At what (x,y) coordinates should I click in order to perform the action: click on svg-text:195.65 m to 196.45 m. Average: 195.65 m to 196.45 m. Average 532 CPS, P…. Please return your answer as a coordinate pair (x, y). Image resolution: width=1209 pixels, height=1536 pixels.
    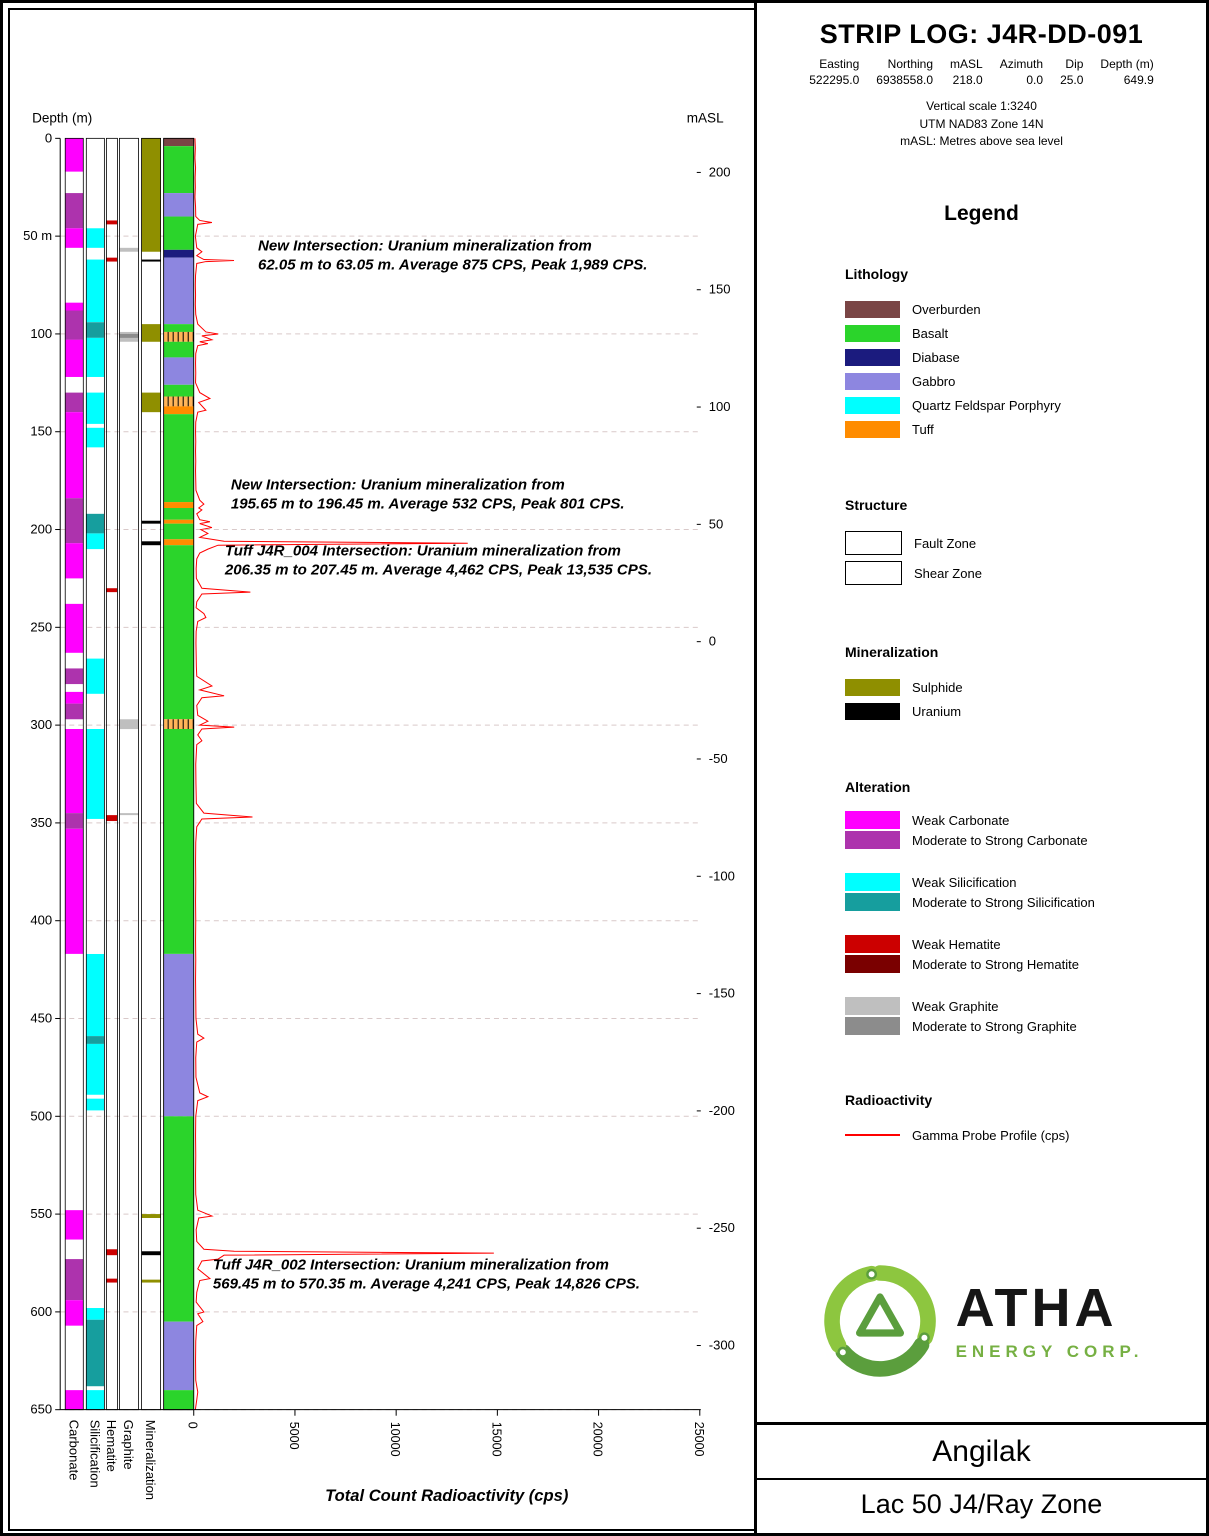
    Looking at the image, I should click on (428, 503).